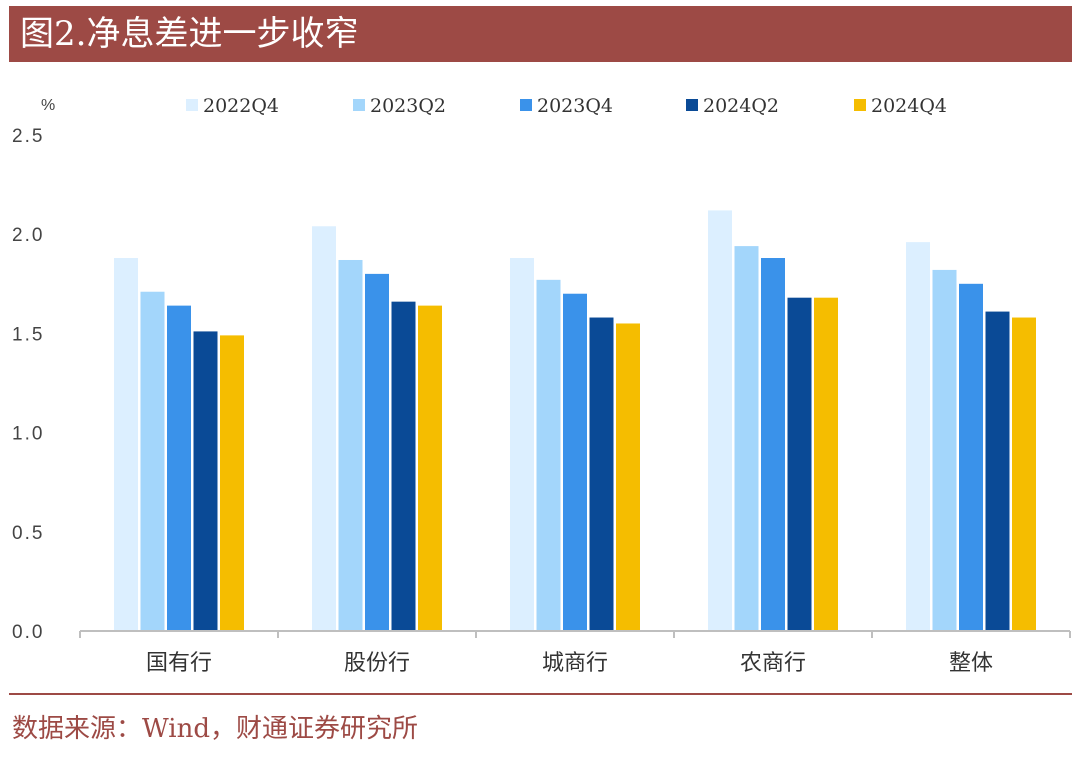 This screenshot has height=761, width=1080. I want to click on x-category-label: 城商行, so click(575, 663).